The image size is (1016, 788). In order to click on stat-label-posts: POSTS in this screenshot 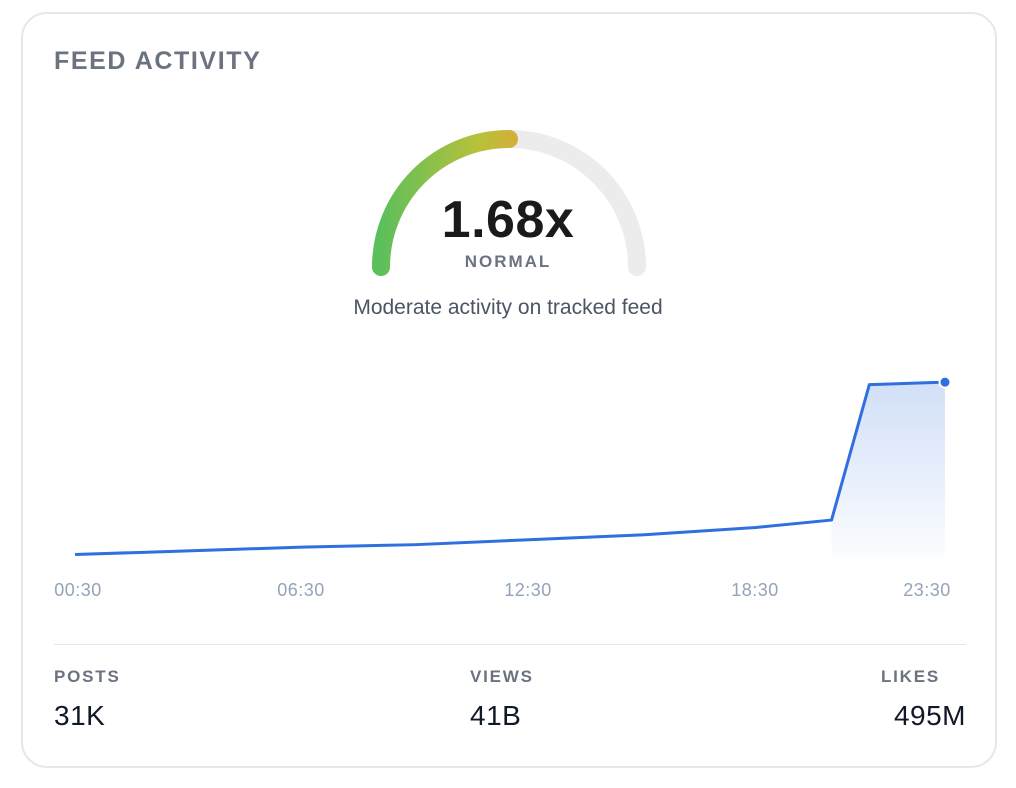, I will do `click(87, 676)`.